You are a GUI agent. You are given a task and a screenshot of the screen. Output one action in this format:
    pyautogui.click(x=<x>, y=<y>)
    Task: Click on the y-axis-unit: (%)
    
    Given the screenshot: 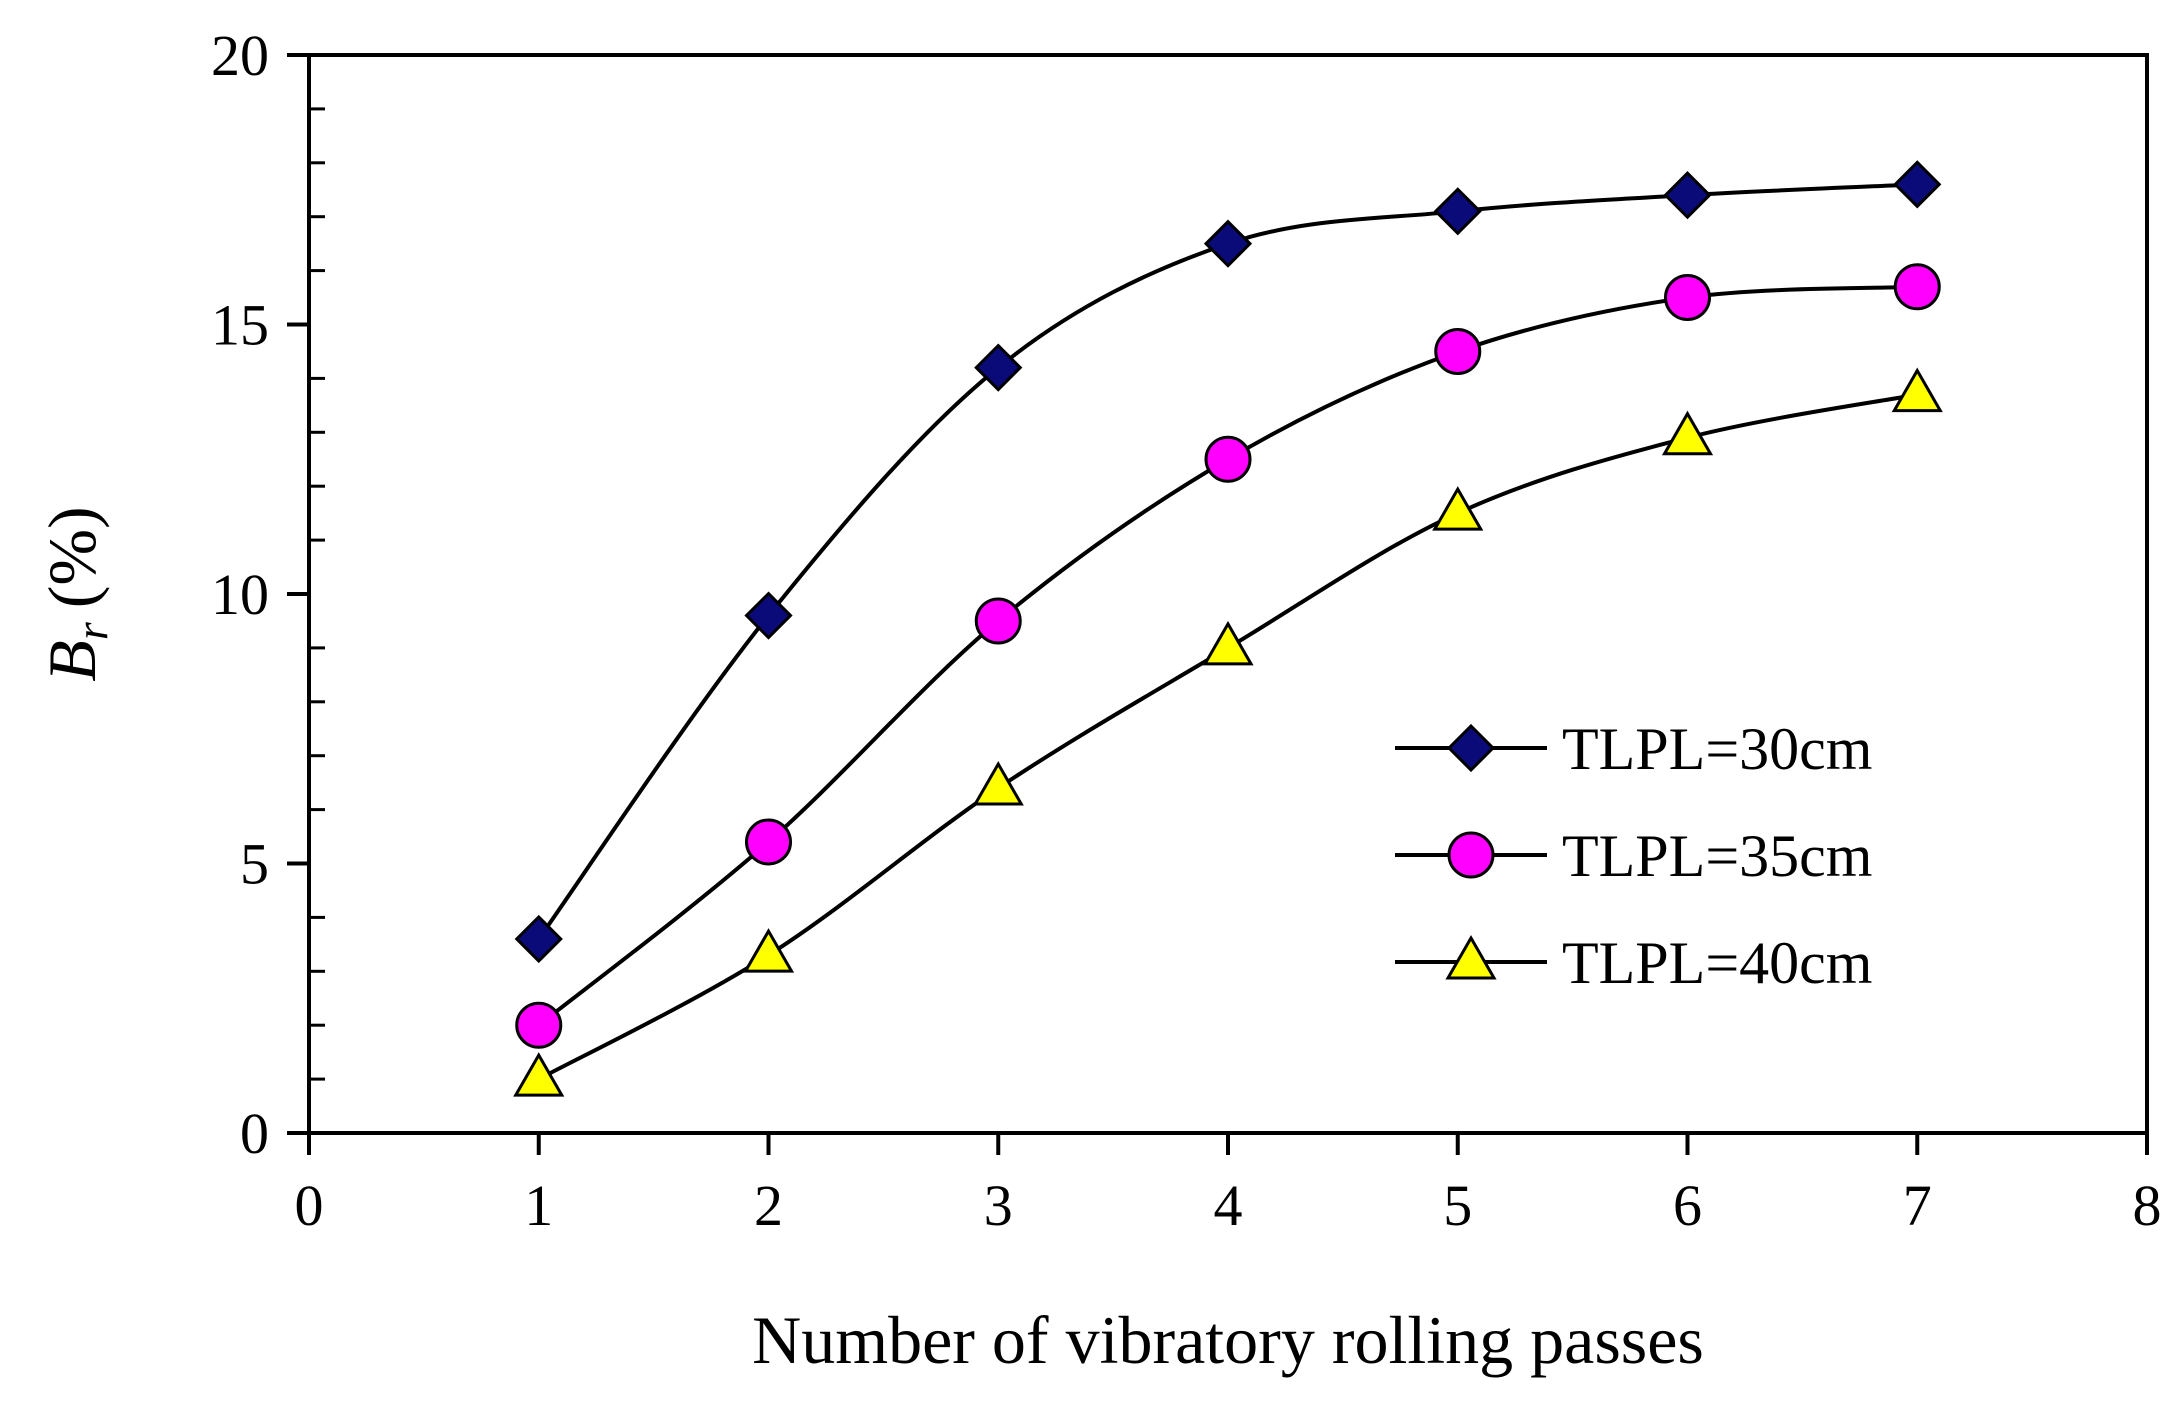 What is the action you would take?
    pyautogui.click(x=72, y=557)
    